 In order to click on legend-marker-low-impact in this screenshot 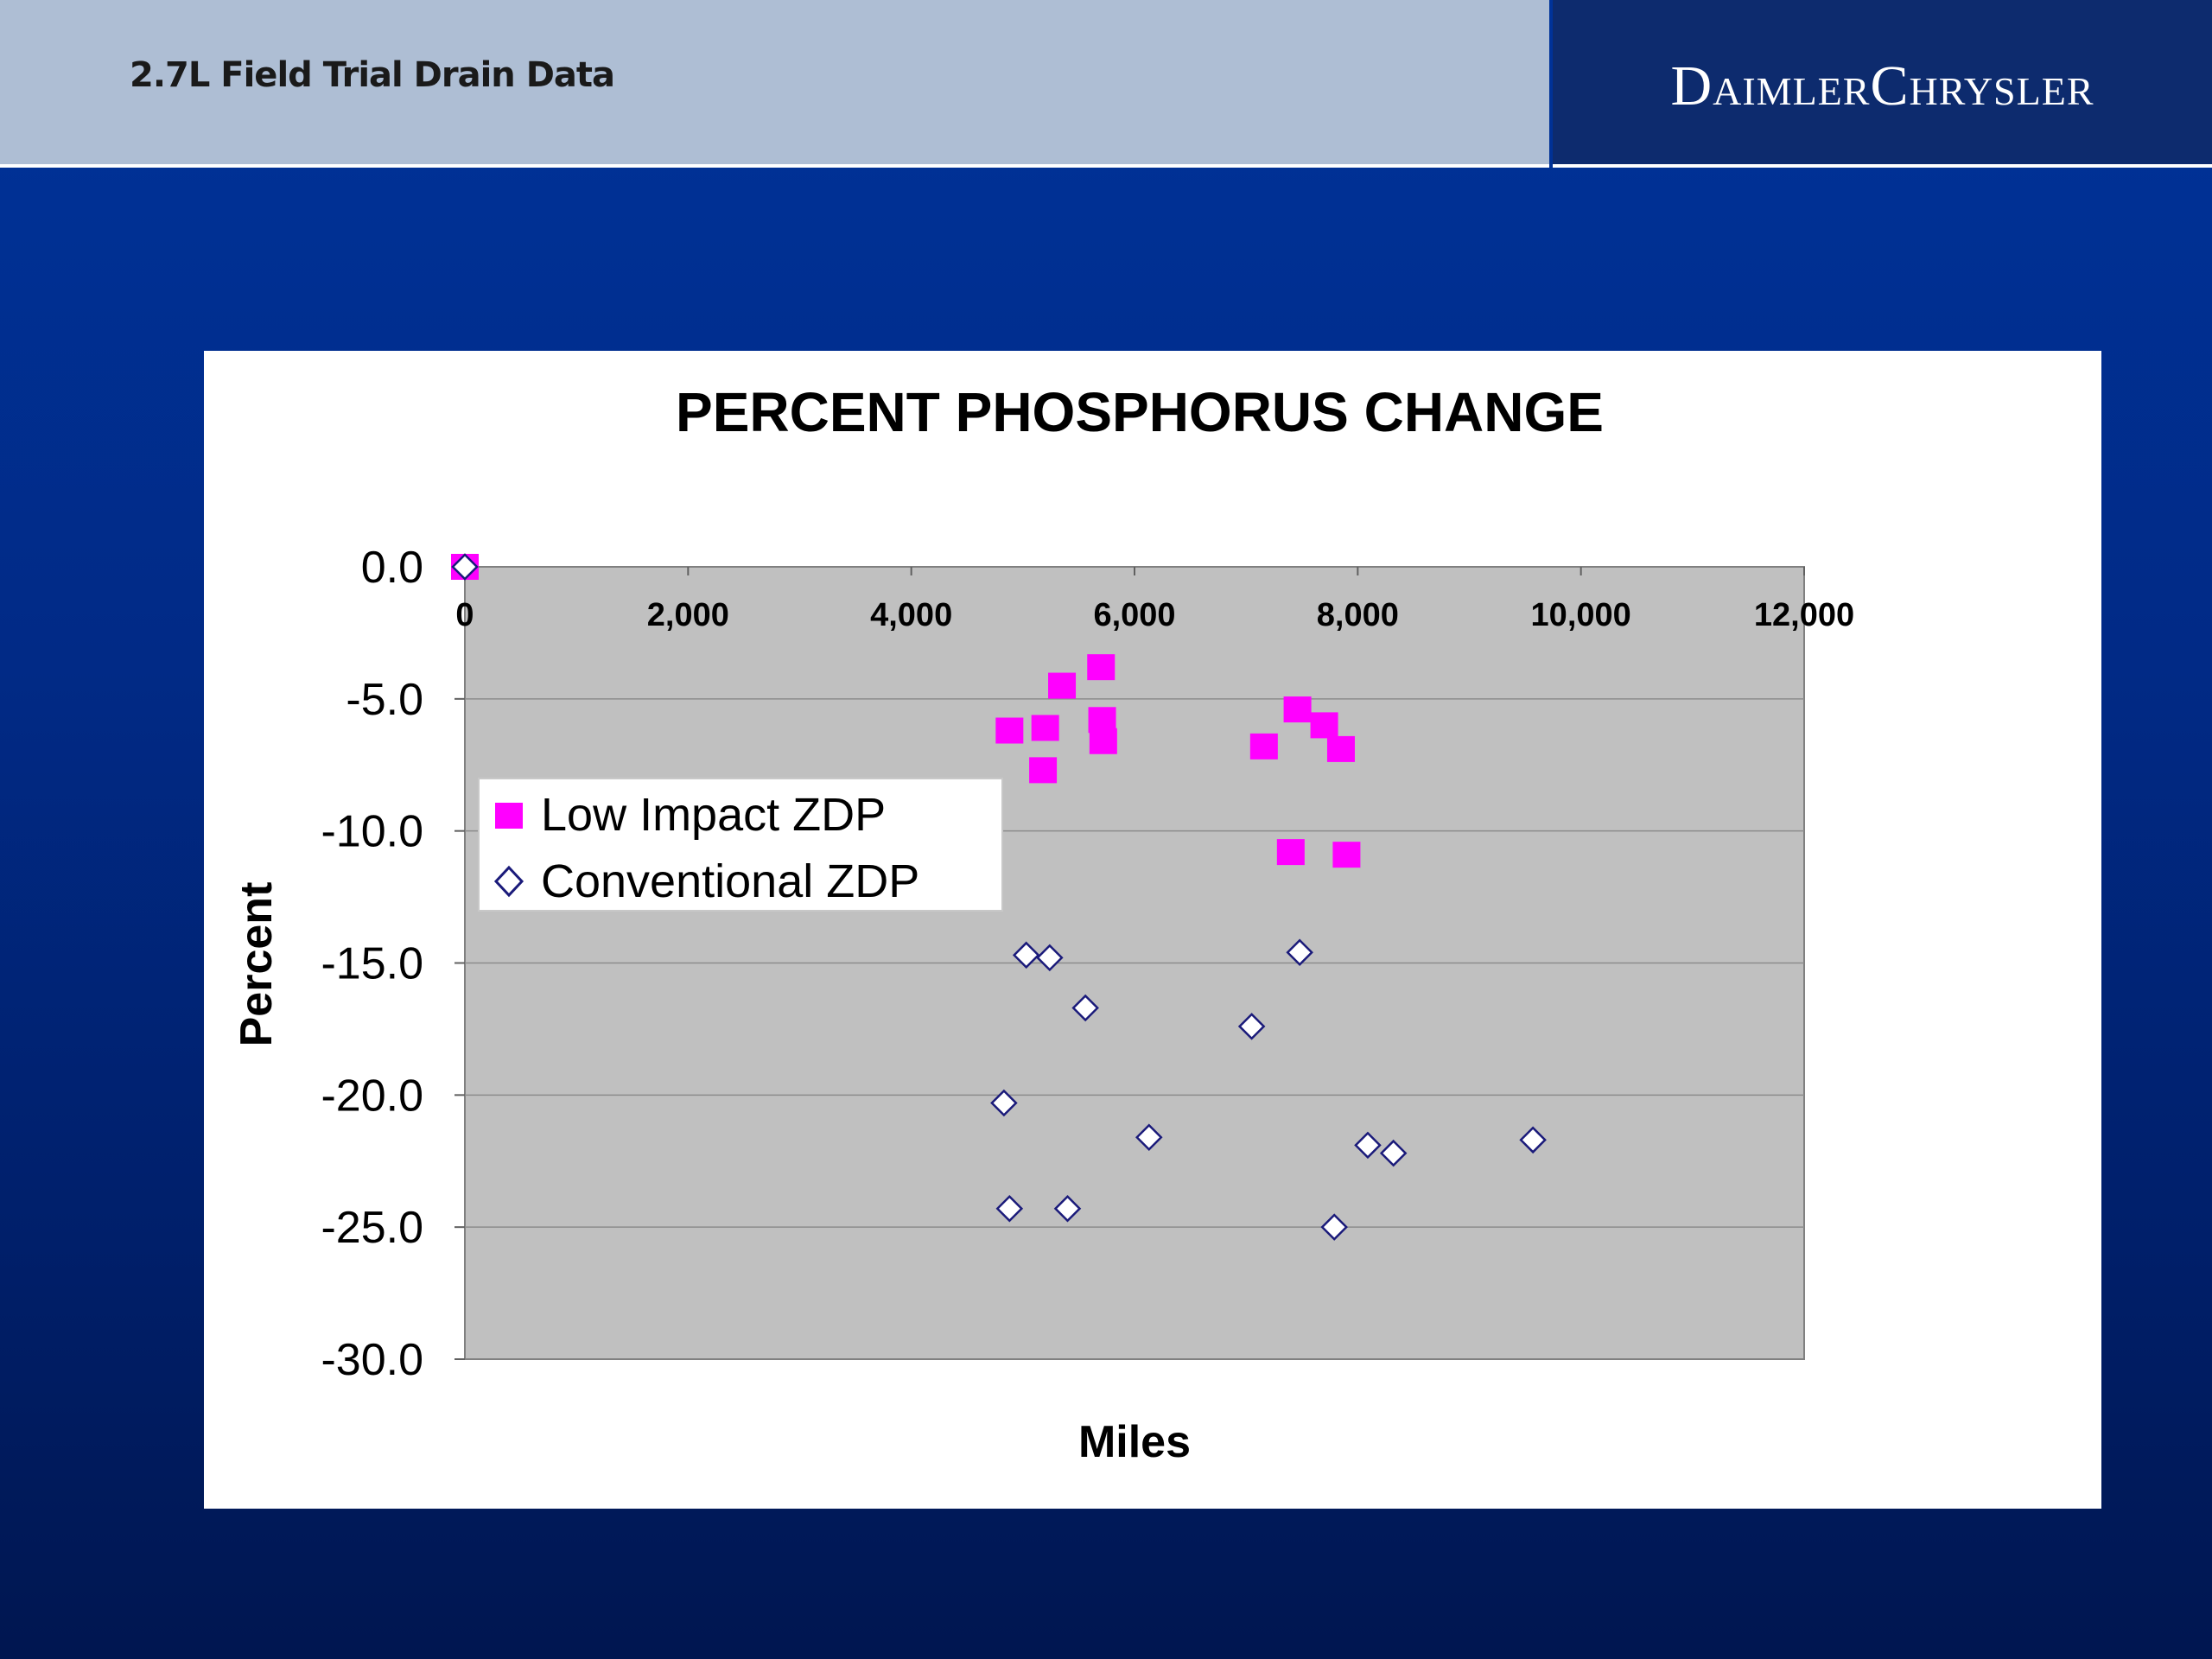, I will do `click(509, 816)`.